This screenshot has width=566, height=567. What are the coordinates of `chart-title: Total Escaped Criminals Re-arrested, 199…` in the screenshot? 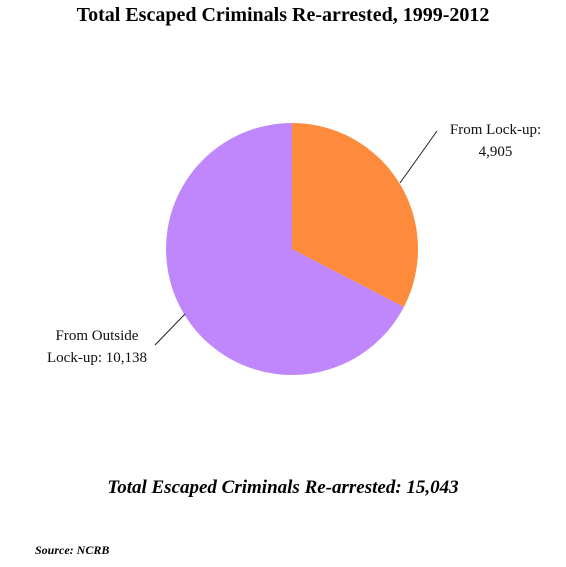 It's located at (283, 15).